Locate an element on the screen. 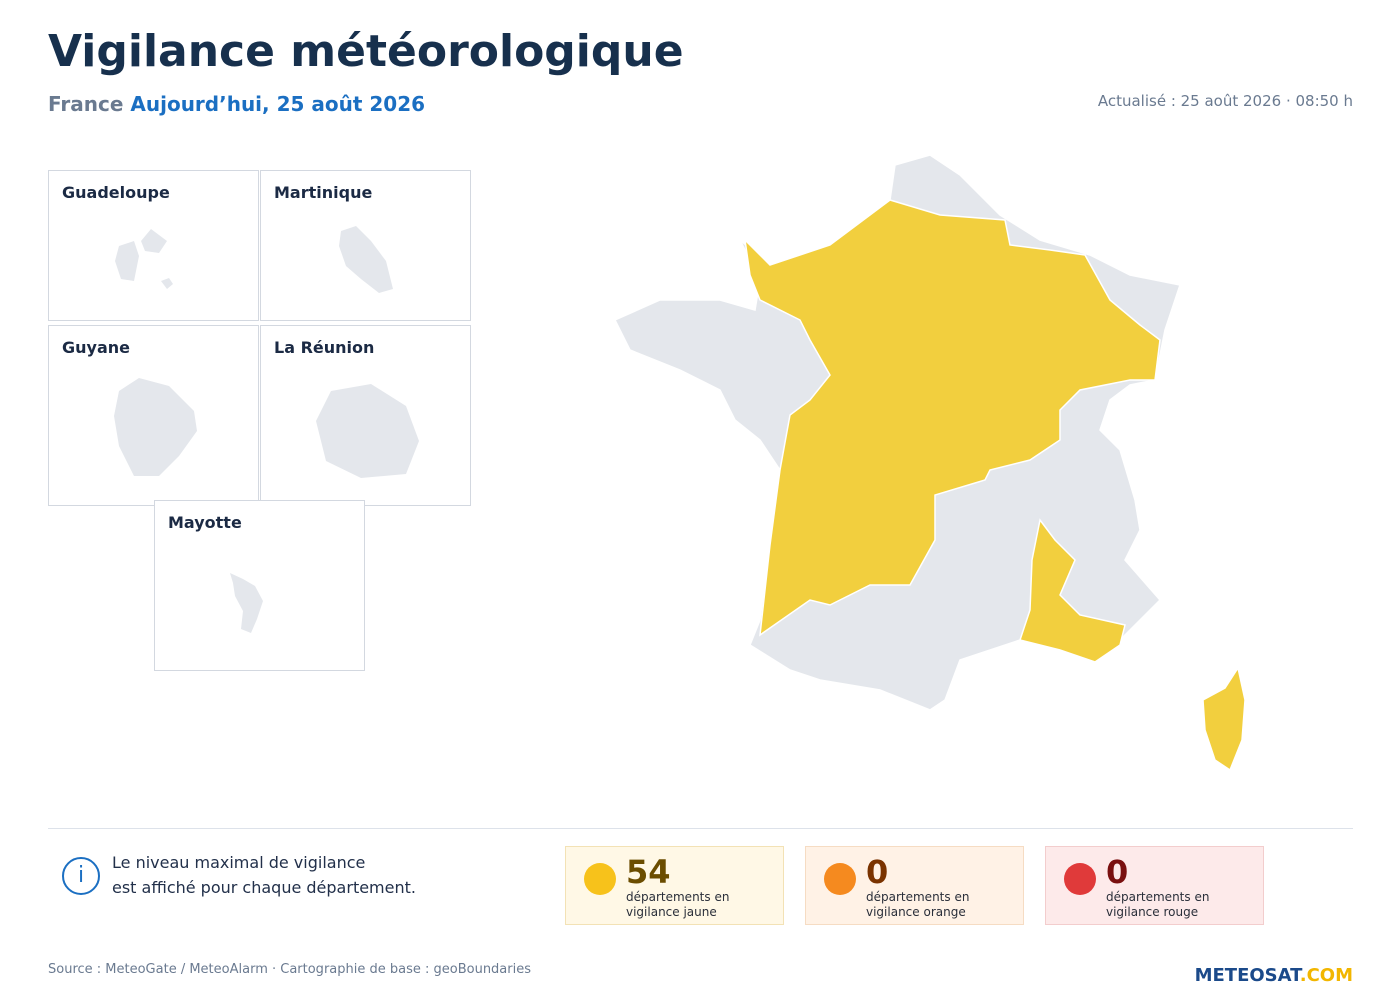  country: France is located at coordinates (86, 104).